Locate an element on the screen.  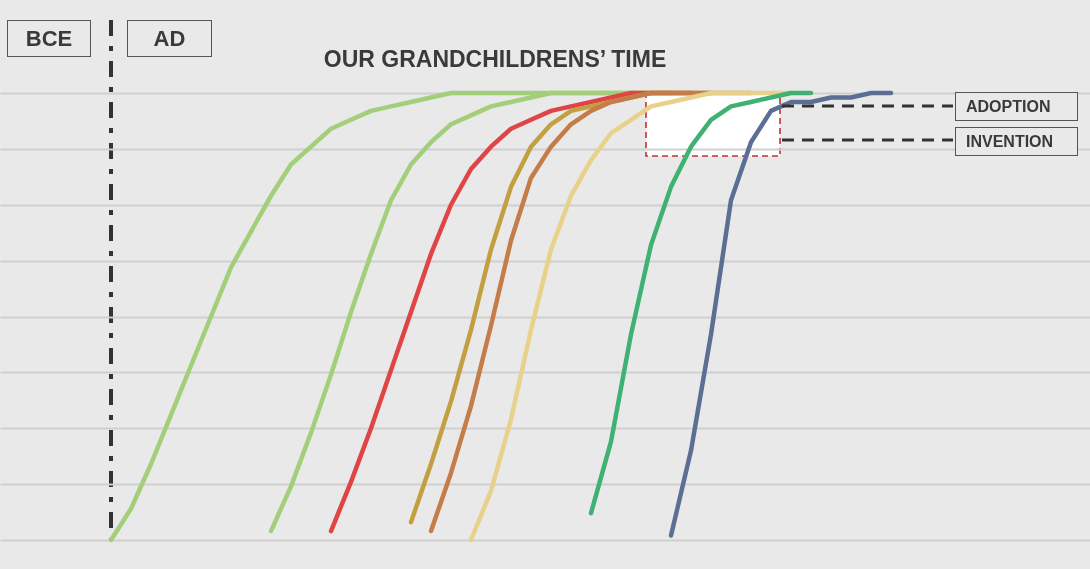
chart-title: OUR GRANDCHILDRENS’ TIME is located at coordinates (495, 59).